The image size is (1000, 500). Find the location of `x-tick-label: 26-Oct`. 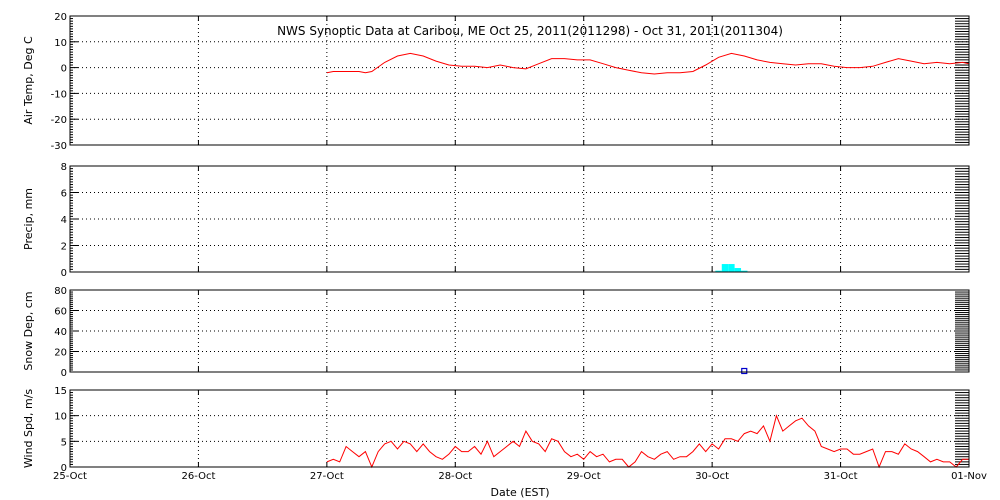

x-tick-label: 26-Oct is located at coordinates (198, 476).